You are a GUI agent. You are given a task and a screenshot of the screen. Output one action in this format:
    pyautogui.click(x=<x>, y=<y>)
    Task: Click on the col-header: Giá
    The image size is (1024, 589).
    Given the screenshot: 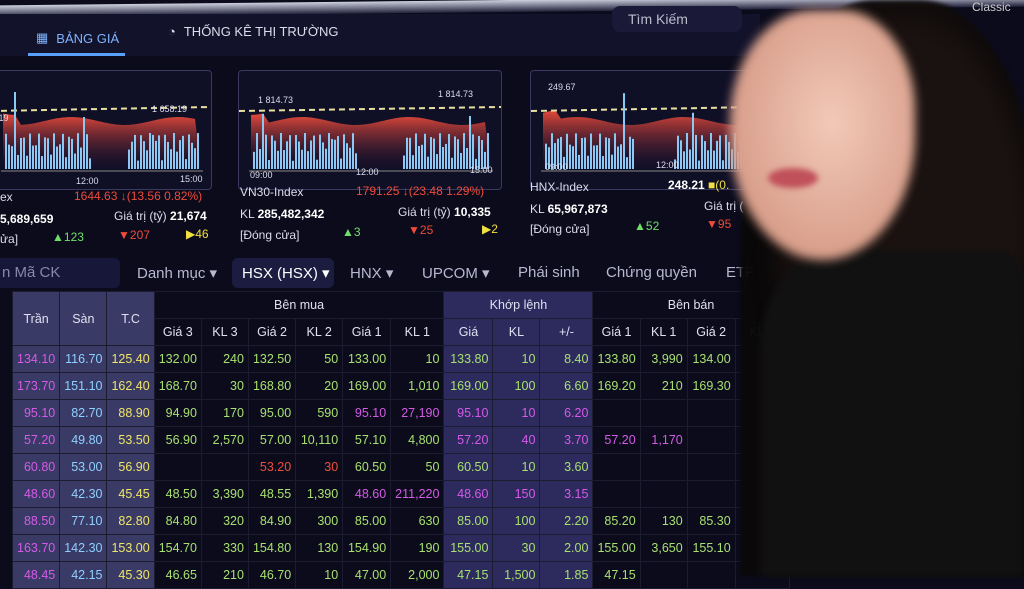 What is the action you would take?
    pyautogui.click(x=468, y=332)
    